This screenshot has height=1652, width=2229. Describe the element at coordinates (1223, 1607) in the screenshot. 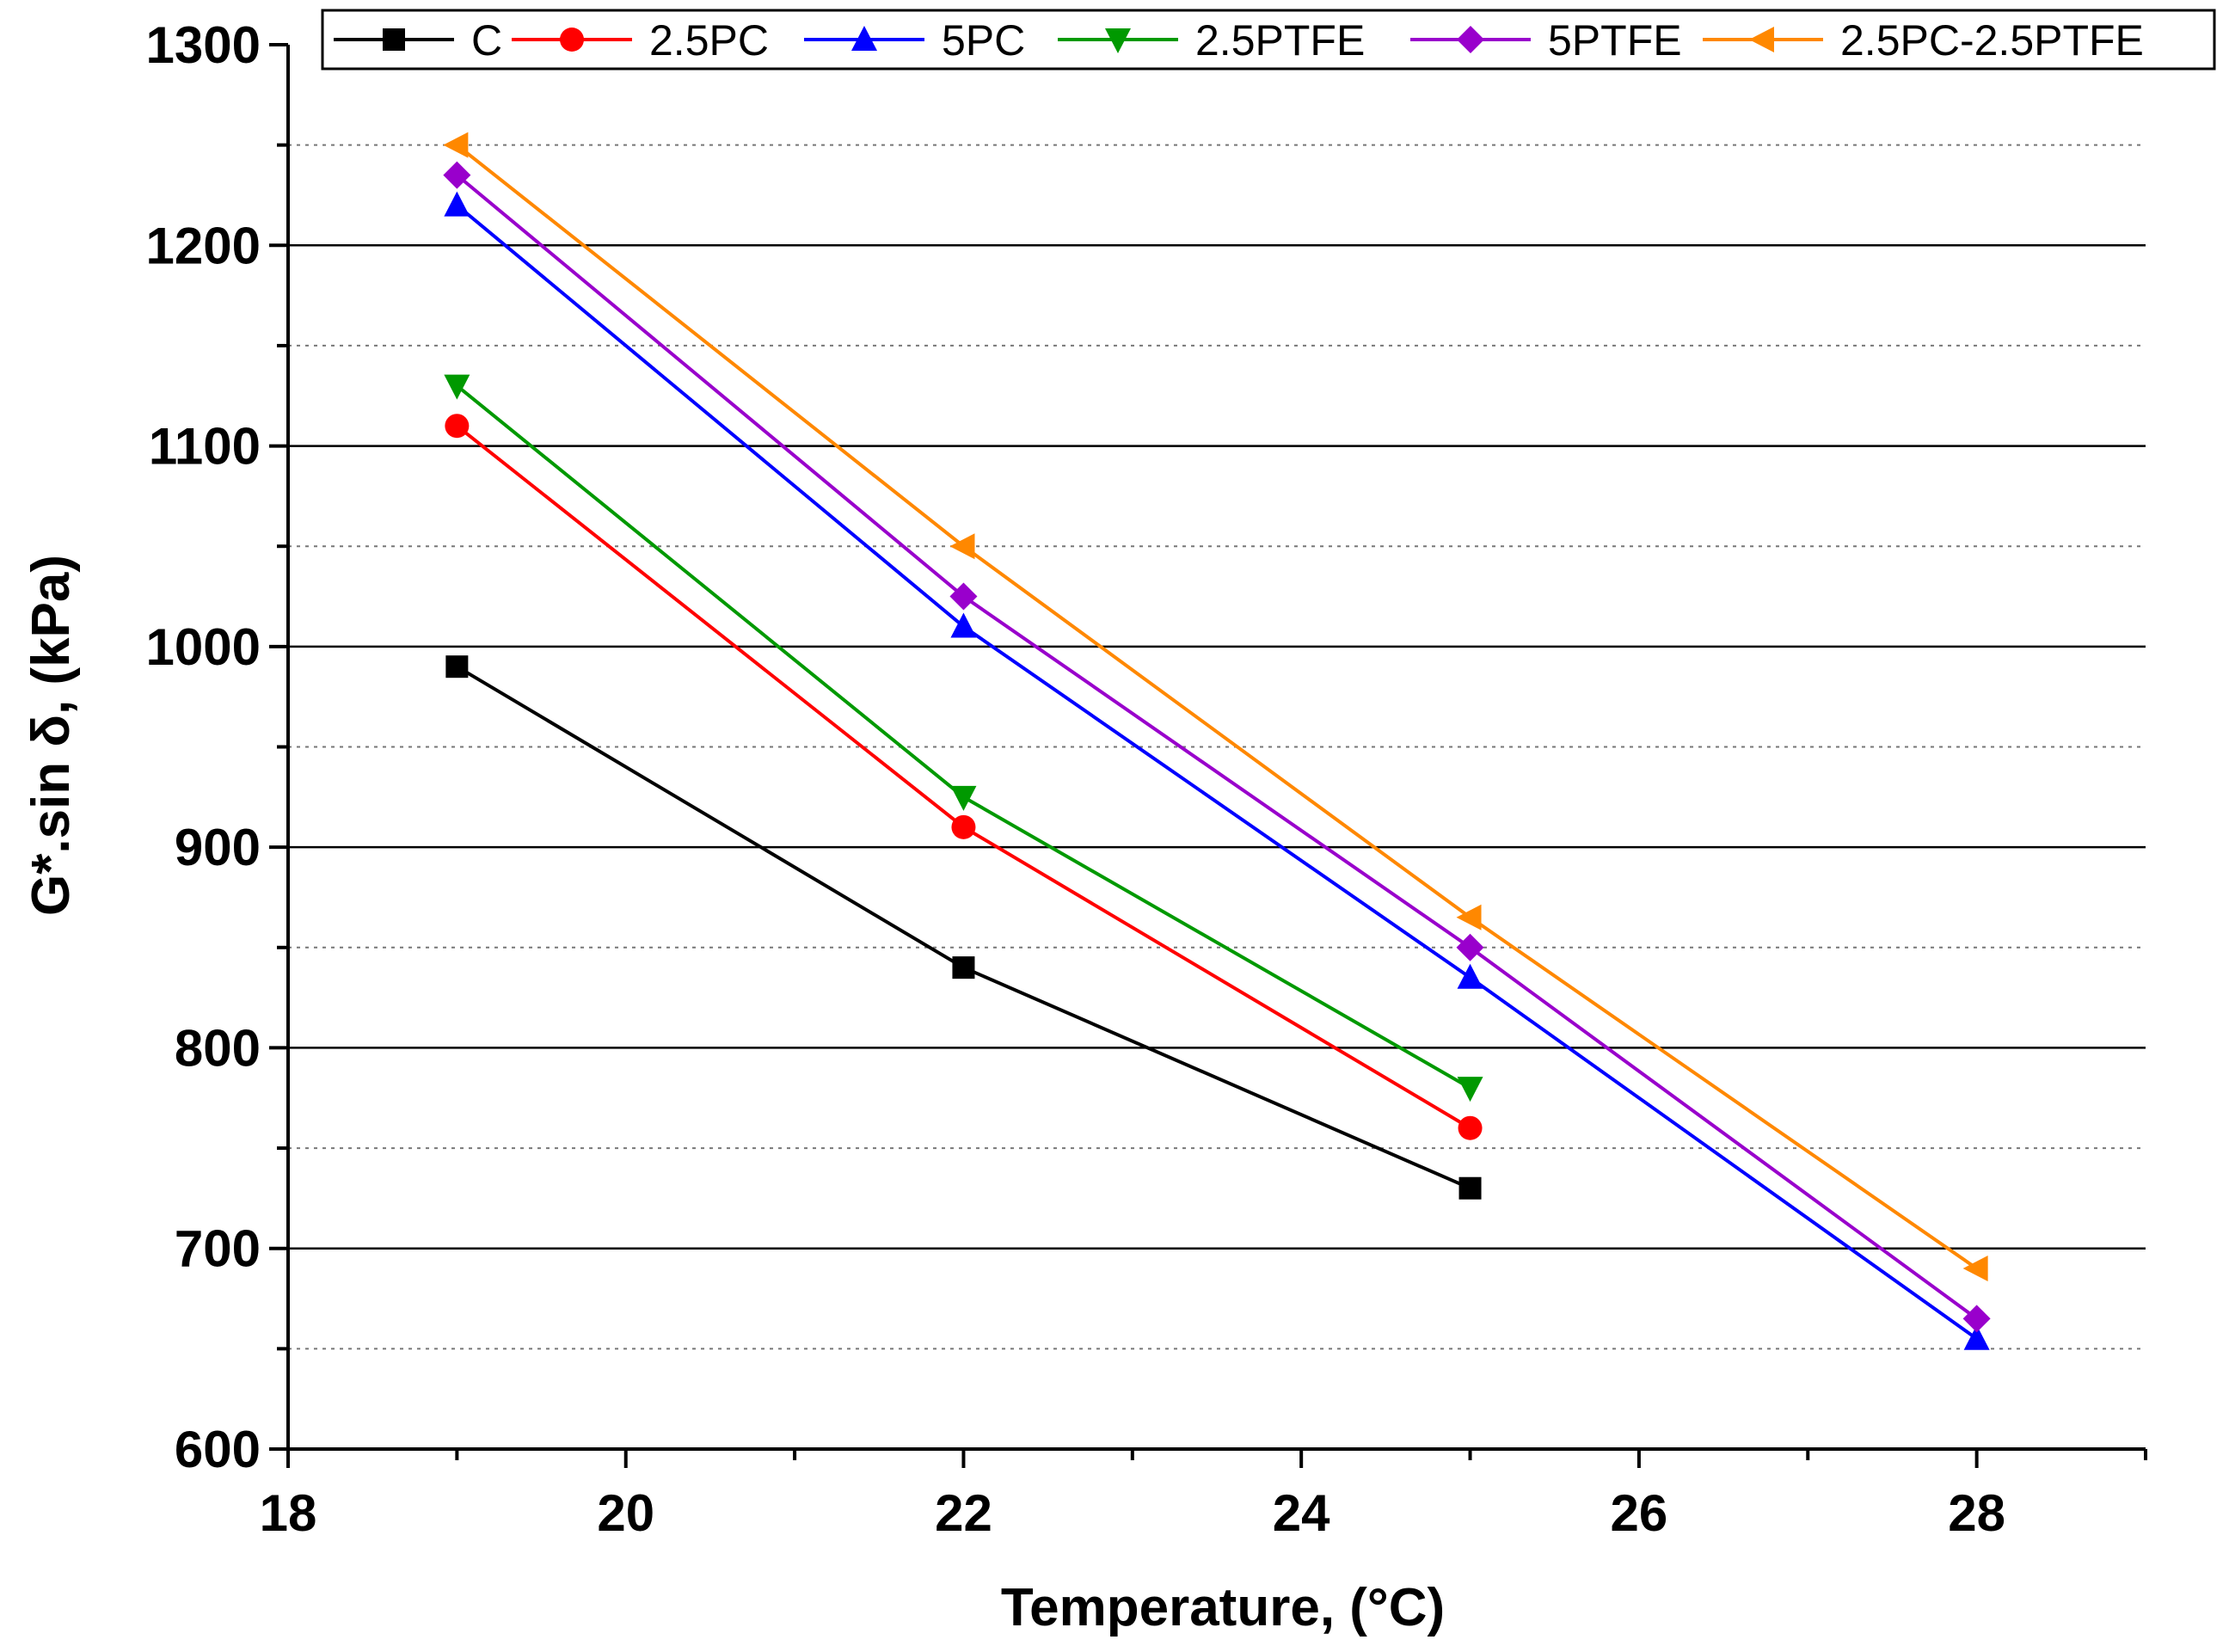

I see `x-axis-title: Temperature, (°C)` at that location.